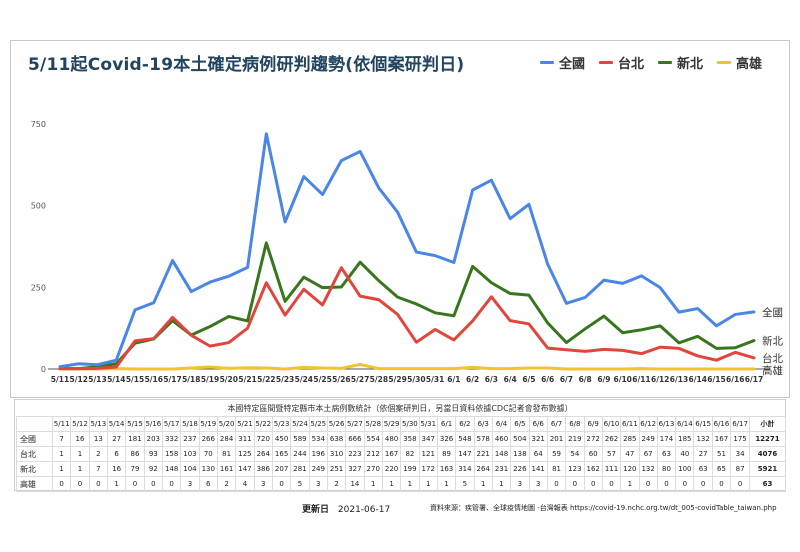 This screenshot has width=800, height=552. I want to click on table-row-label: 全國, so click(34, 439).